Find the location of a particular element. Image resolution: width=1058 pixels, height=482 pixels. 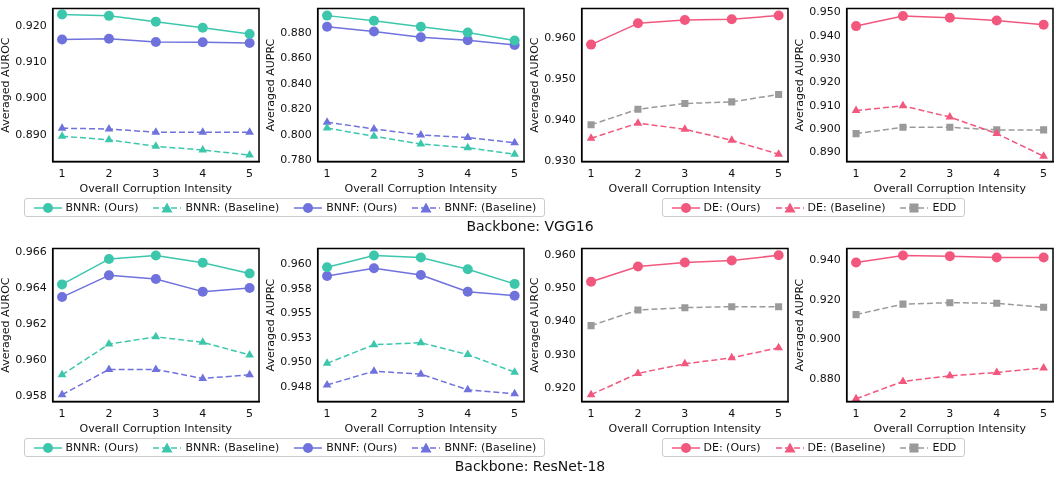

y-tick-label: 0.966 is located at coordinates (31, 251).